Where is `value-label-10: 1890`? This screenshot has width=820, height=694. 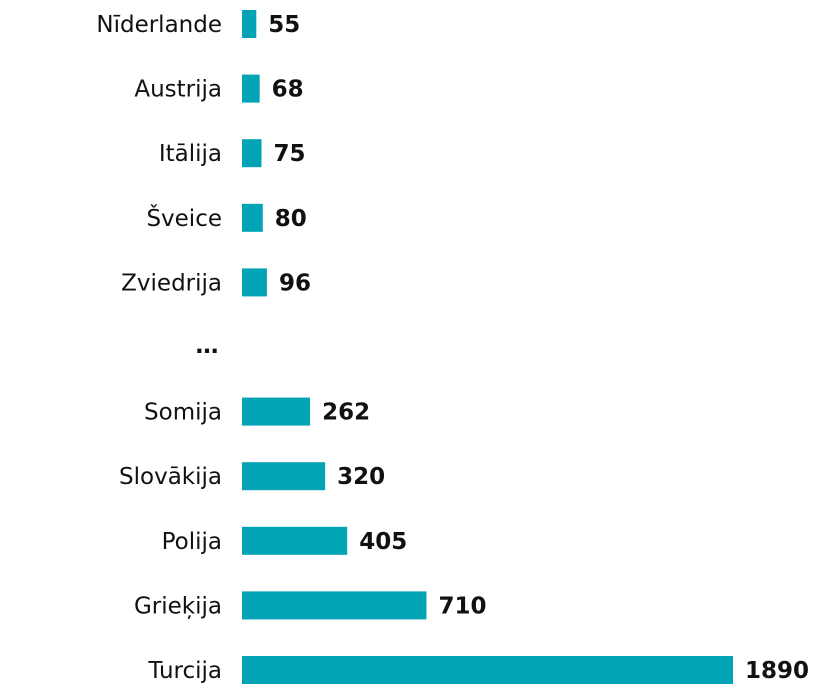 value-label-10: 1890 is located at coordinates (777, 671).